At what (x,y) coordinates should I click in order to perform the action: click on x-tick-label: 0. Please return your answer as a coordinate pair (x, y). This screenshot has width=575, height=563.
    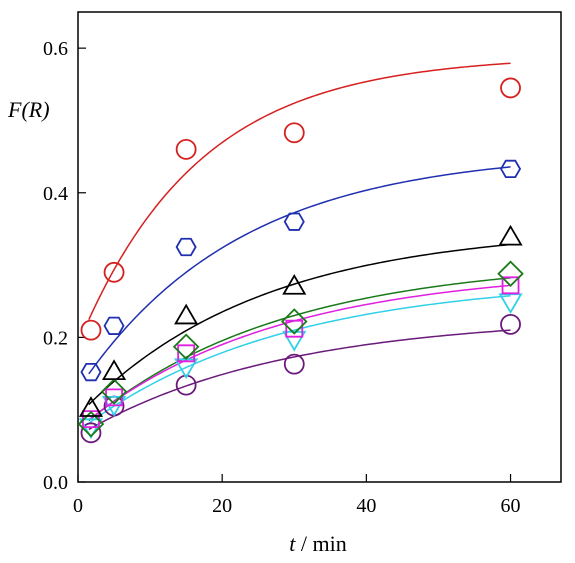
    Looking at the image, I should click on (78, 506).